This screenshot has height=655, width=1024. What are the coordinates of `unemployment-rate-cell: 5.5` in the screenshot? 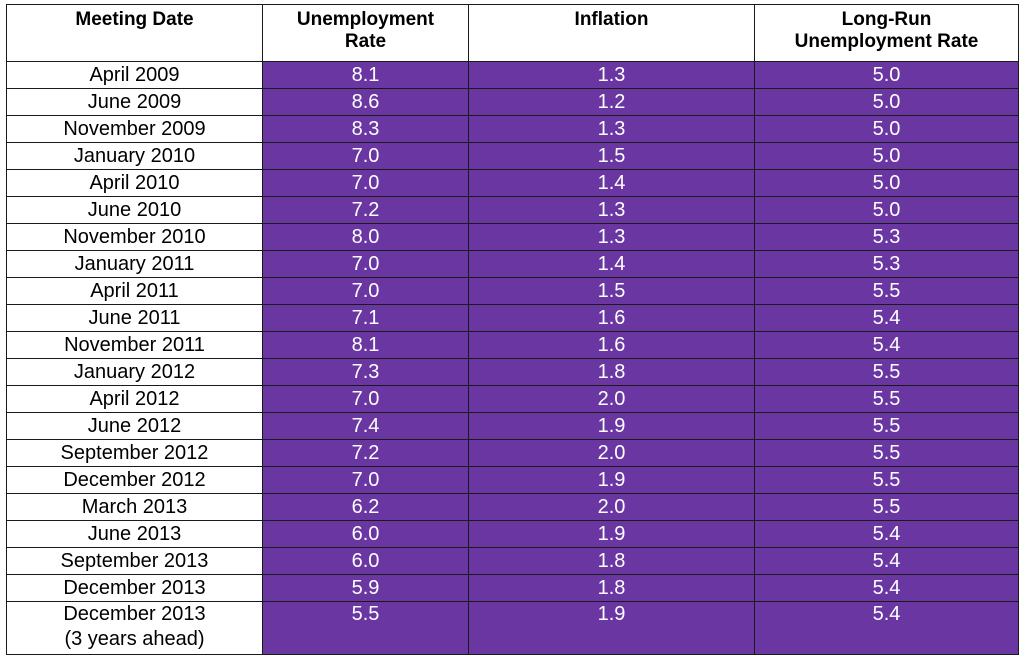 It's located at (365, 628).